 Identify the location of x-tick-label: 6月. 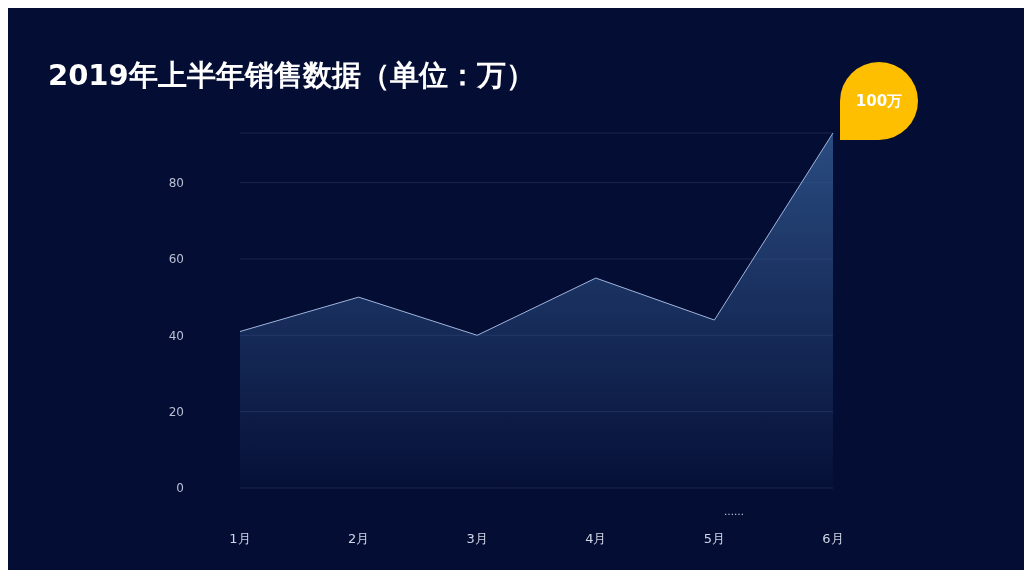
(833, 539).